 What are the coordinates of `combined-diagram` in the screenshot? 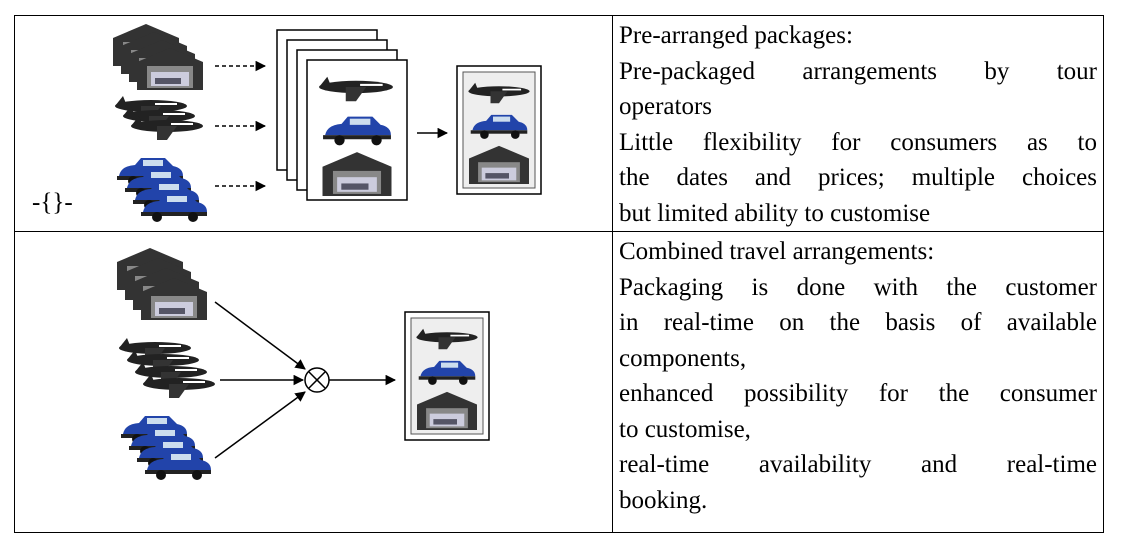 It's located at (303, 364).